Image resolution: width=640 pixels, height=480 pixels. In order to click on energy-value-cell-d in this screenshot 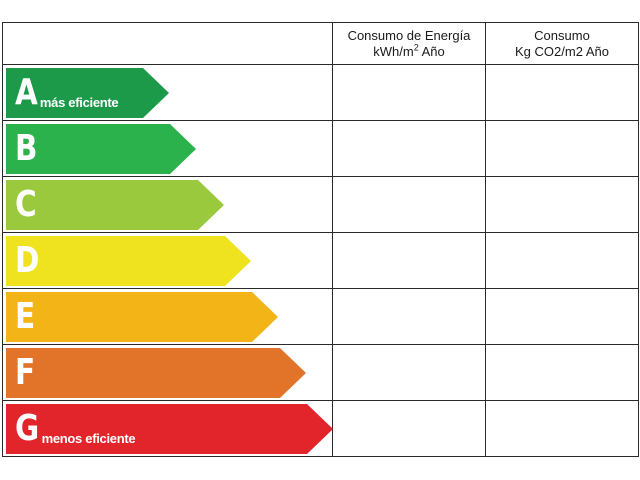, I will do `click(409, 260)`.